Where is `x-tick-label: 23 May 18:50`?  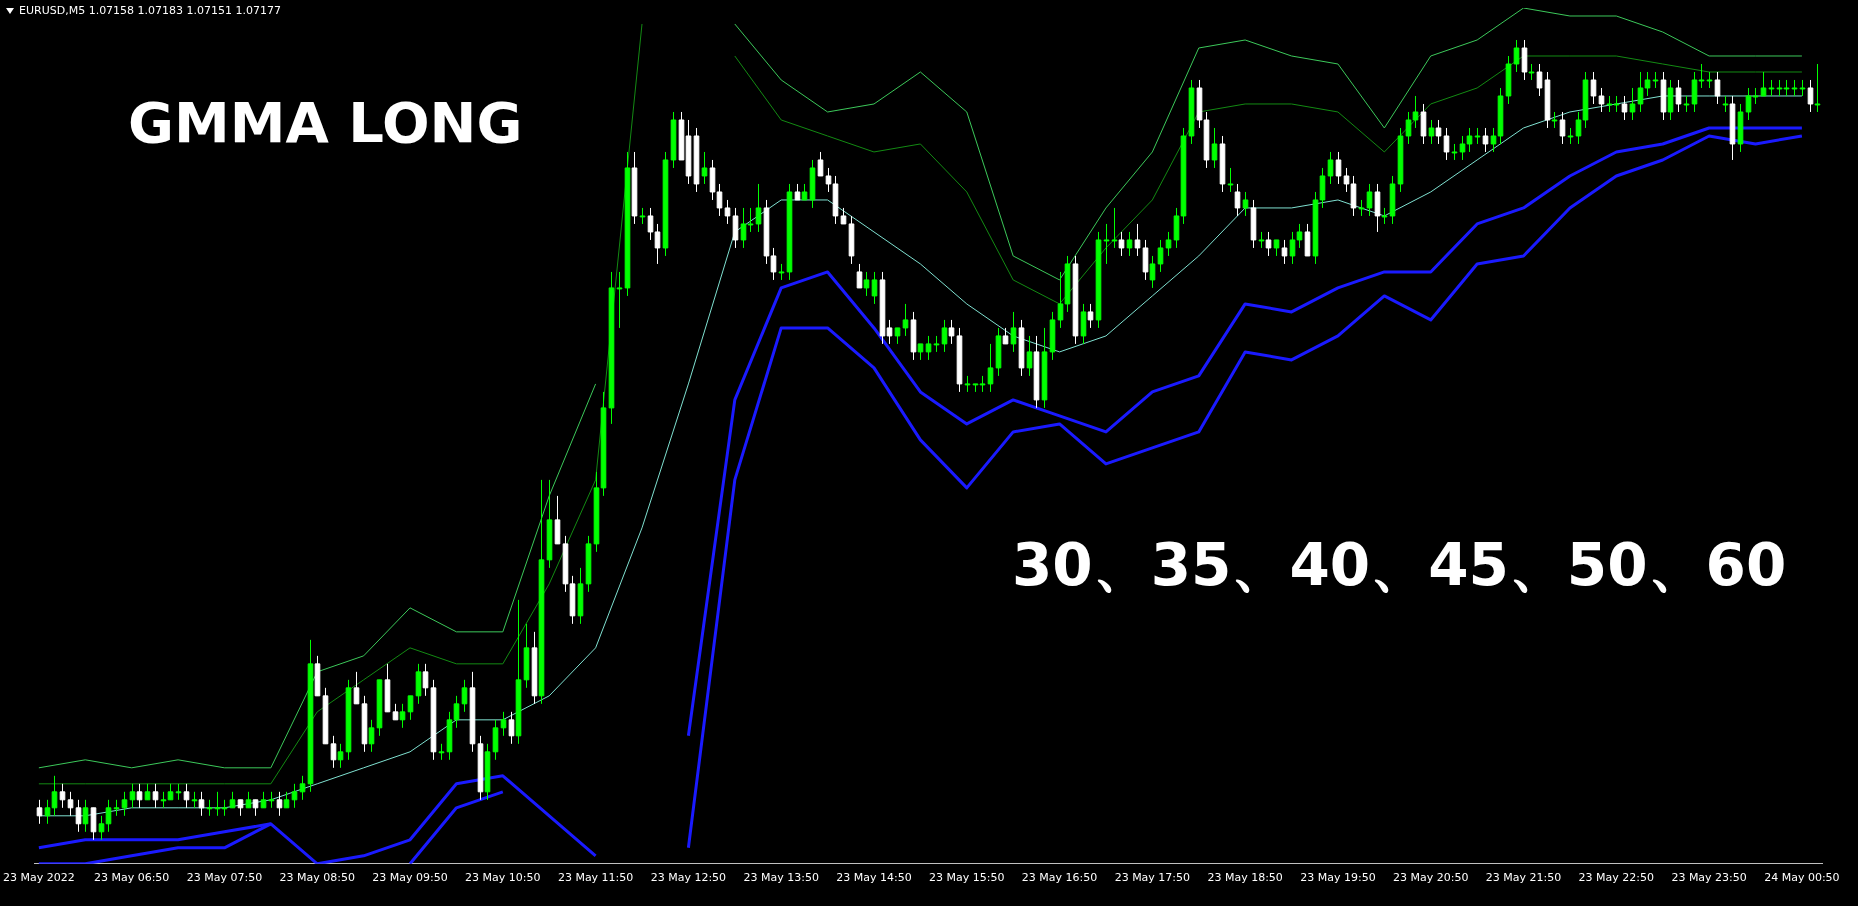
x-tick-label: 23 May 18:50 is located at coordinates (1245, 878).